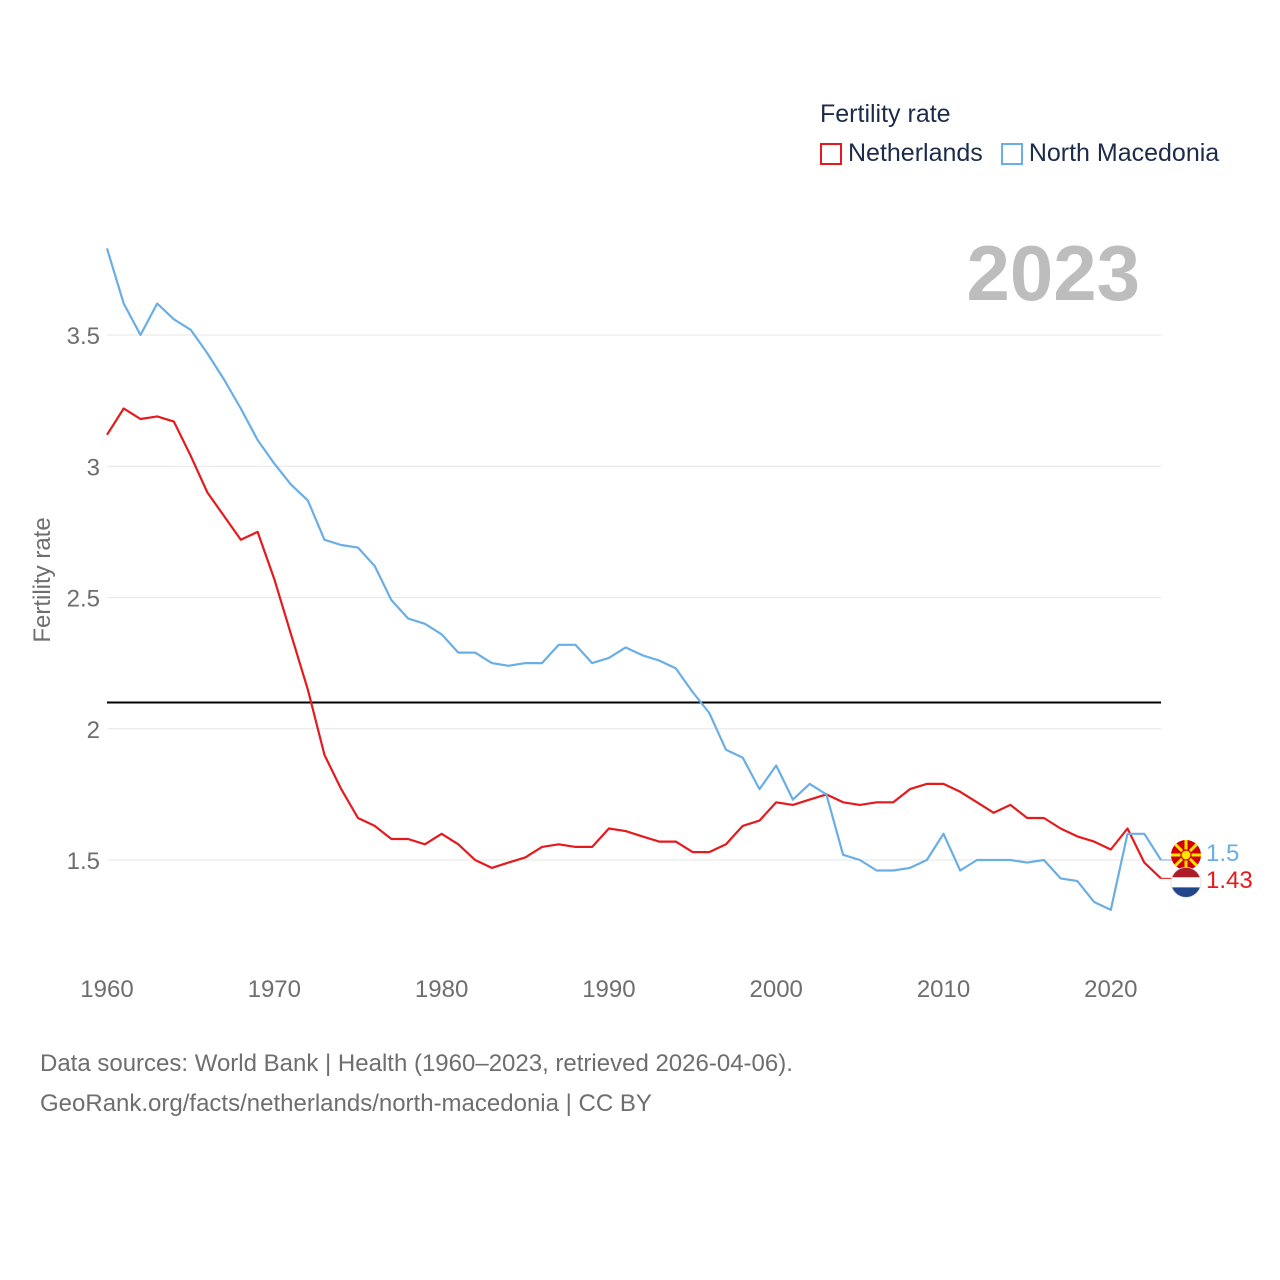 This screenshot has width=1280, height=1280. Describe the element at coordinates (83, 861) in the screenshot. I see `y-tick-label: 1.5` at that location.